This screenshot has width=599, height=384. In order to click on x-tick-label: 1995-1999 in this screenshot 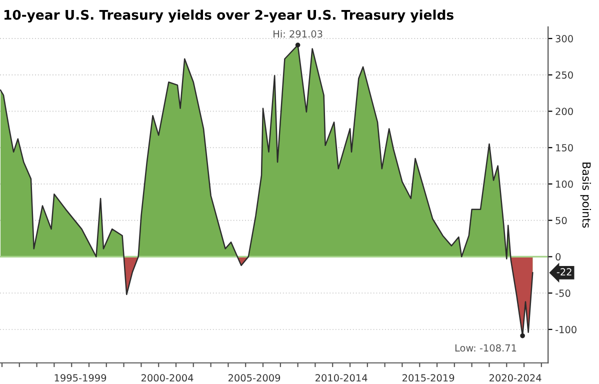, I will do `click(80, 378)`.